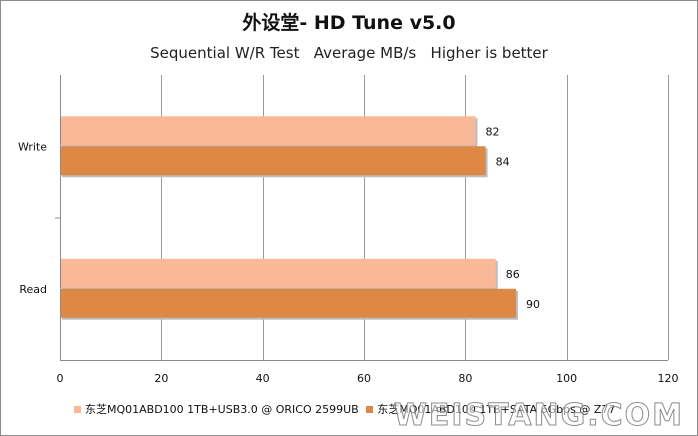  I want to click on data-label: 82, so click(492, 131).